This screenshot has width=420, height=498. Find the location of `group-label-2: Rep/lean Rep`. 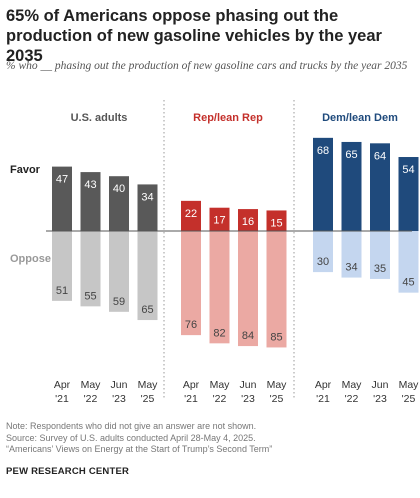

group-label-2: Rep/lean Rep is located at coordinates (228, 118).